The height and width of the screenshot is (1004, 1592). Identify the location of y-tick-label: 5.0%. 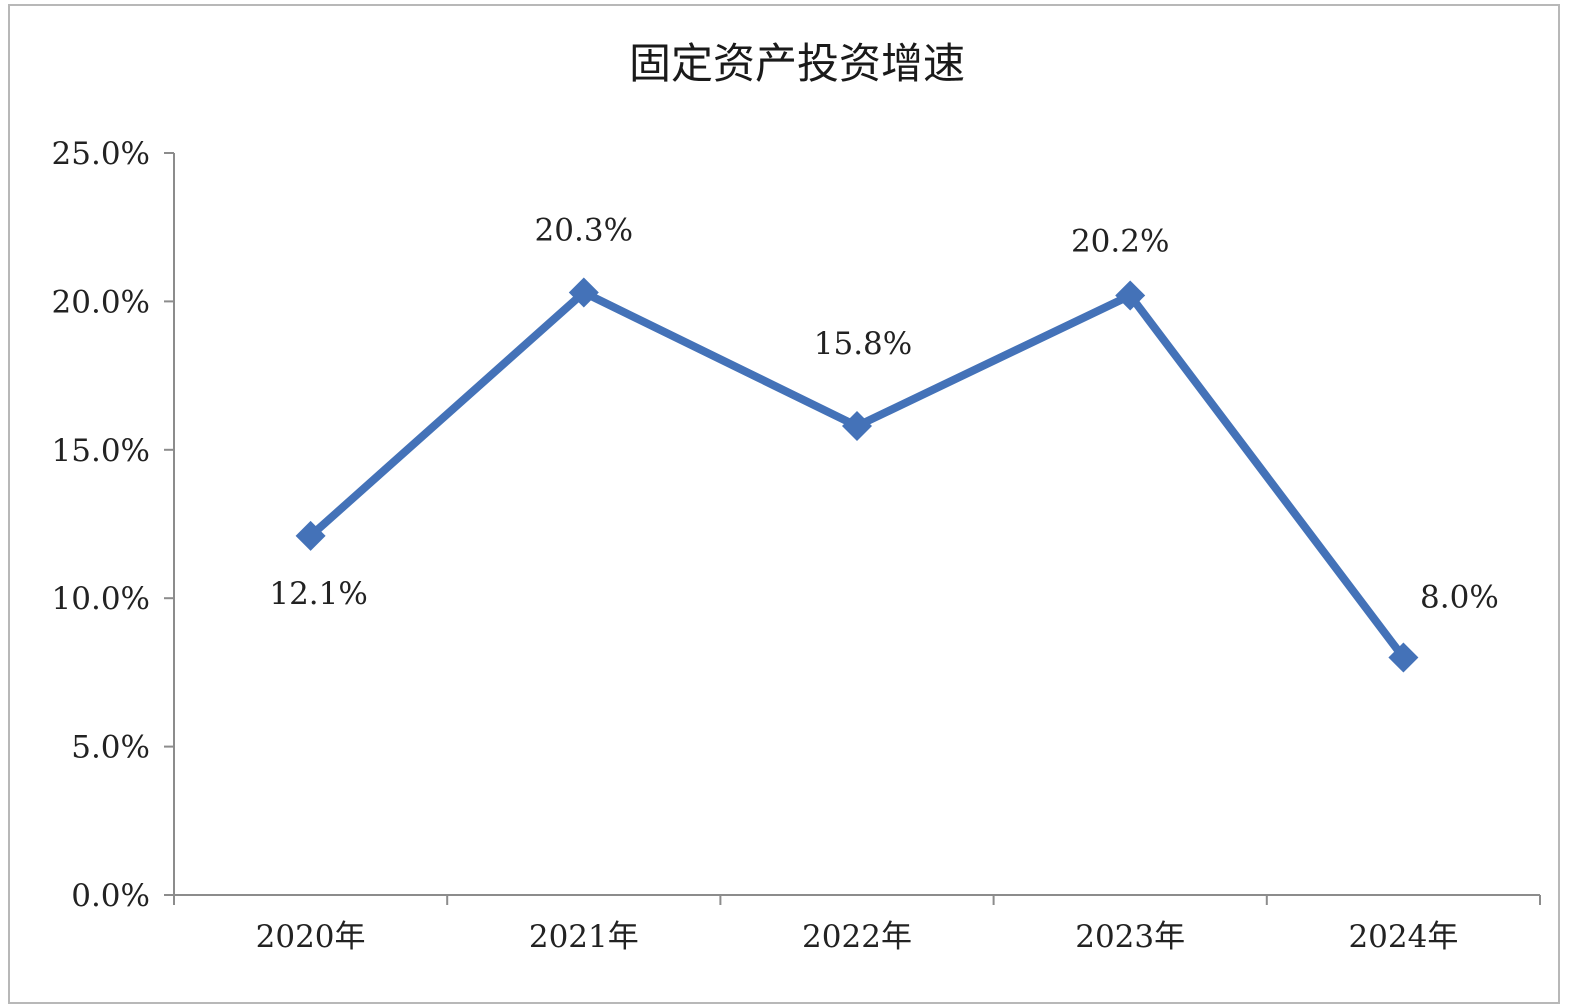
(110, 748).